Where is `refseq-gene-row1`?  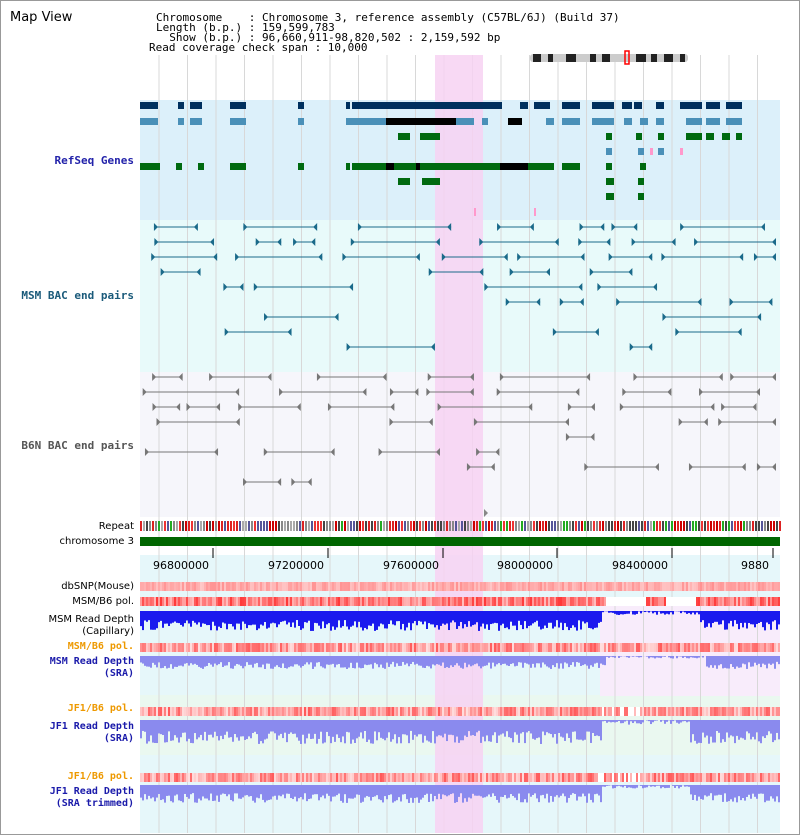 refseq-gene-row1 is located at coordinates (348, 105).